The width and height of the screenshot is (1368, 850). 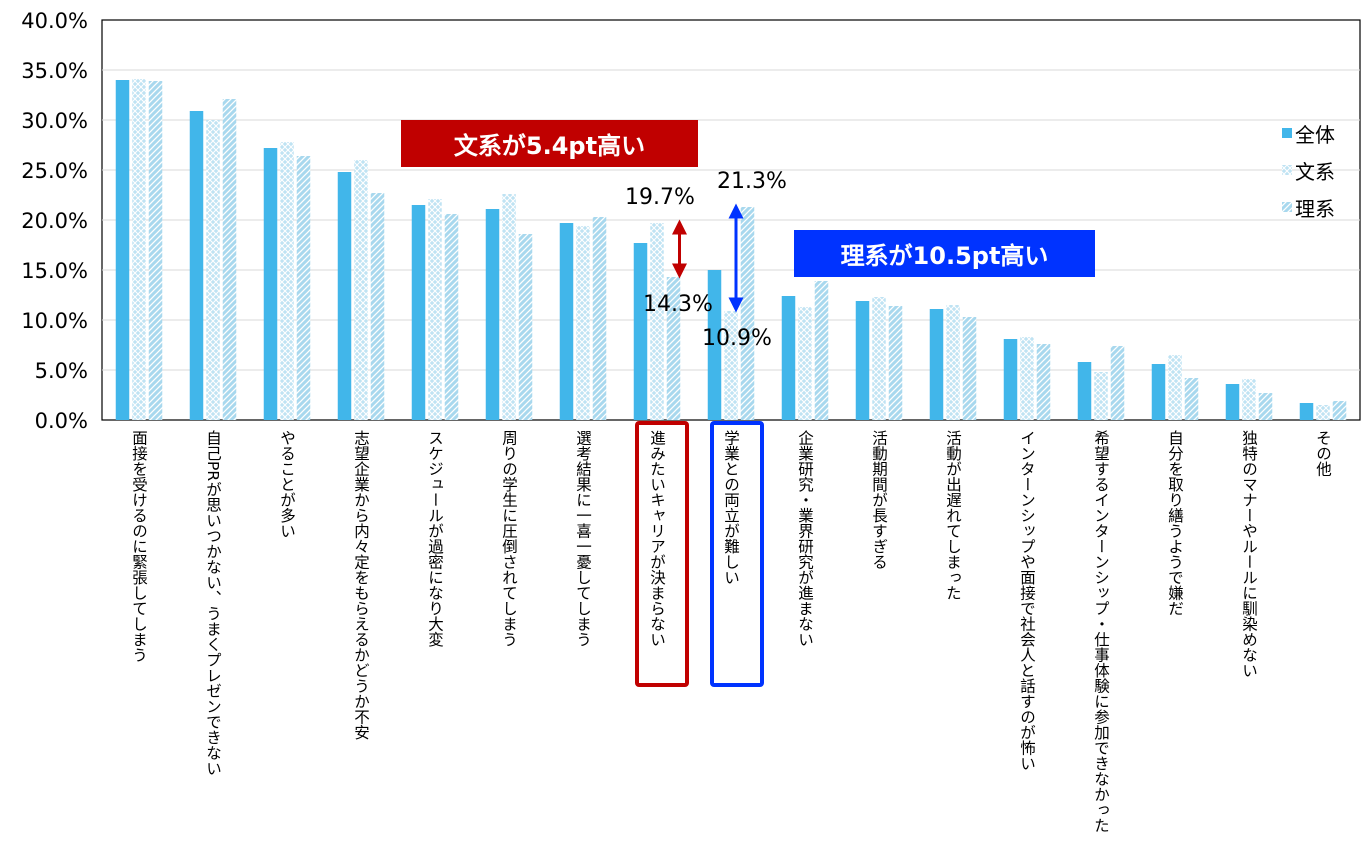 I want to click on category-label: やることが多い, so click(x=287, y=484).